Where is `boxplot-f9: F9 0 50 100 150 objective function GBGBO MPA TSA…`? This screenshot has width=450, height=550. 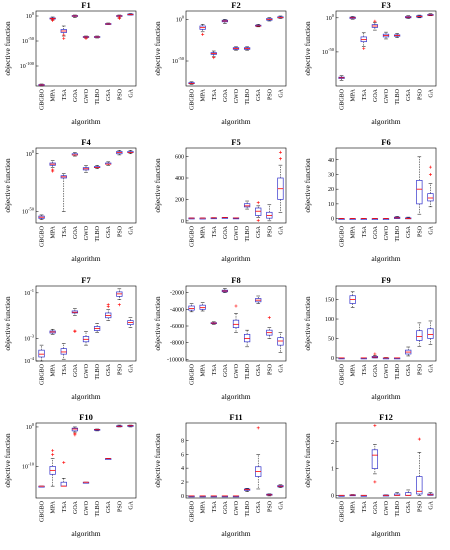 boxplot-f9: F9 0 50 100 150 objective function GBGBO MPA TSA… is located at coordinates (370, 338).